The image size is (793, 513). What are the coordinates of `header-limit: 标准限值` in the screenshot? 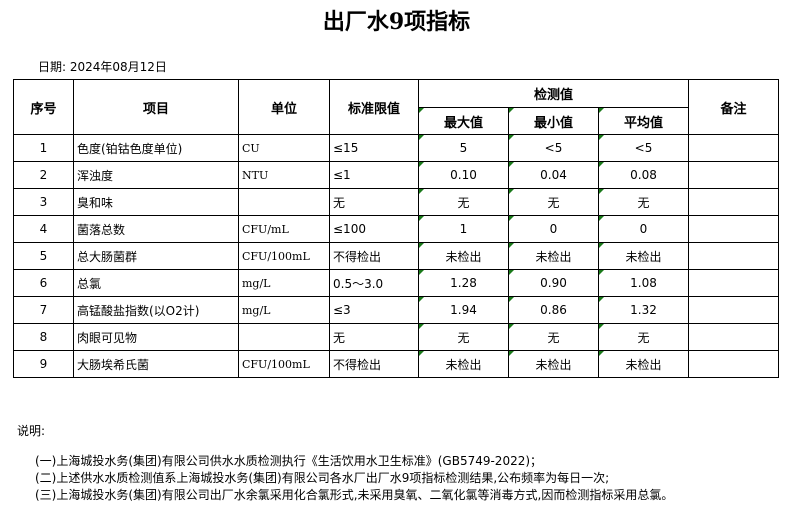 It's located at (374, 107).